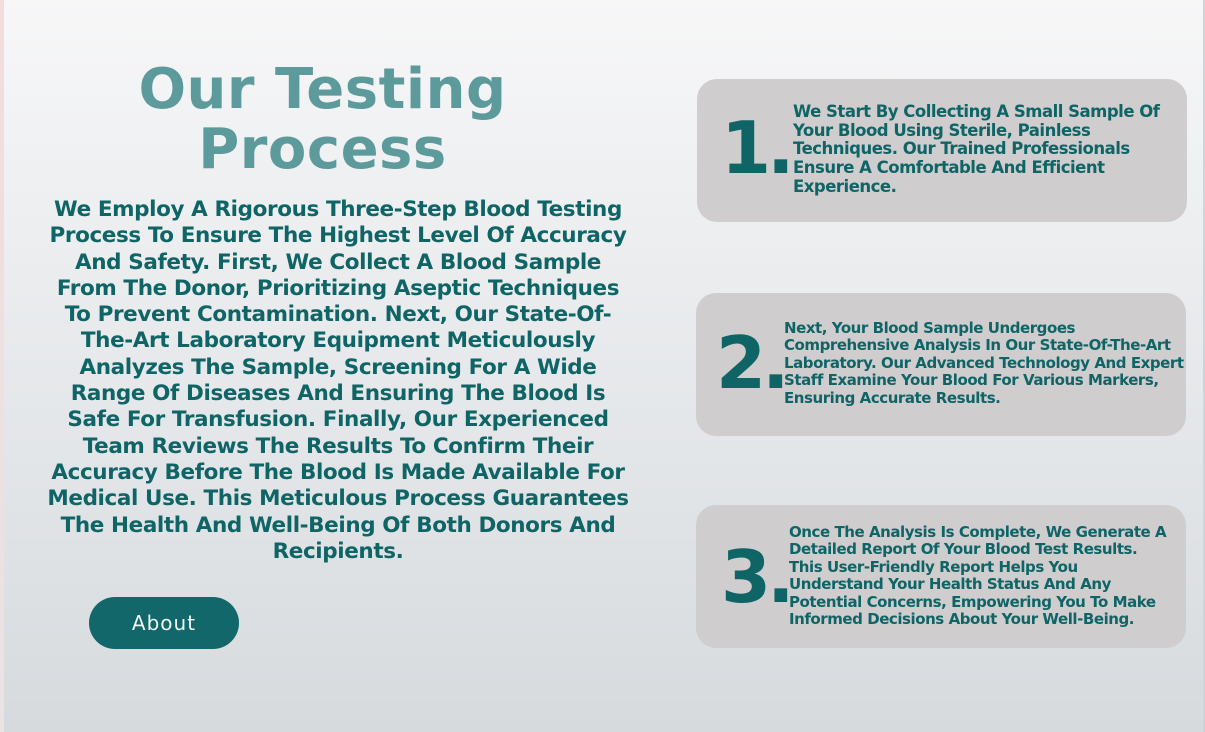 Image resolution: width=1205 pixels, height=732 pixels. Describe the element at coordinates (757, 577) in the screenshot. I see `step-number-3: 3.` at that location.